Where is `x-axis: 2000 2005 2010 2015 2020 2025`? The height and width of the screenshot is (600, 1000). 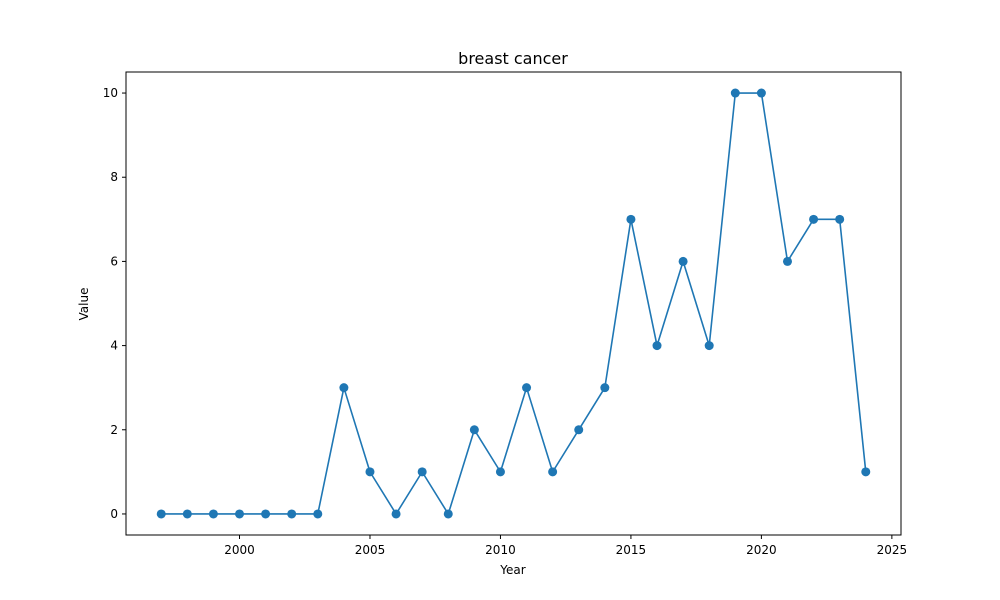
x-axis: 2000 2005 2010 2015 2020 2025 is located at coordinates (565, 546).